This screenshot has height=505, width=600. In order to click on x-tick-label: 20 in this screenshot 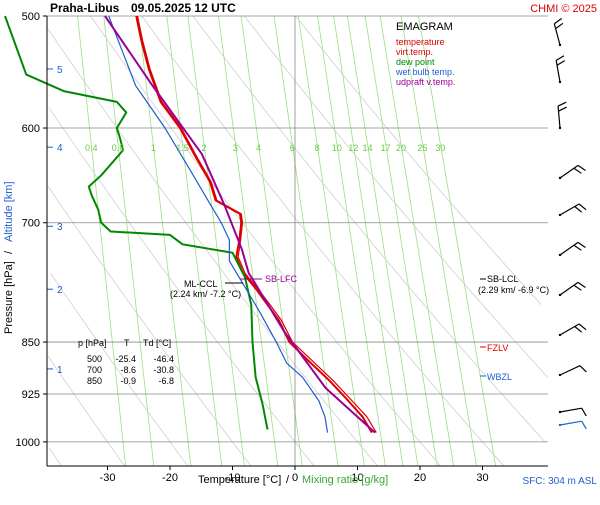, I will do `click(420, 478)`.